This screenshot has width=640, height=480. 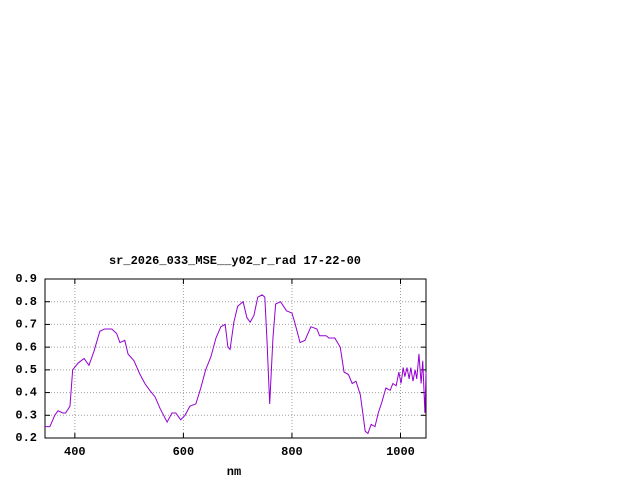 What do you see at coordinates (400, 452) in the screenshot?
I see `x-tick-label: 1000` at bounding box center [400, 452].